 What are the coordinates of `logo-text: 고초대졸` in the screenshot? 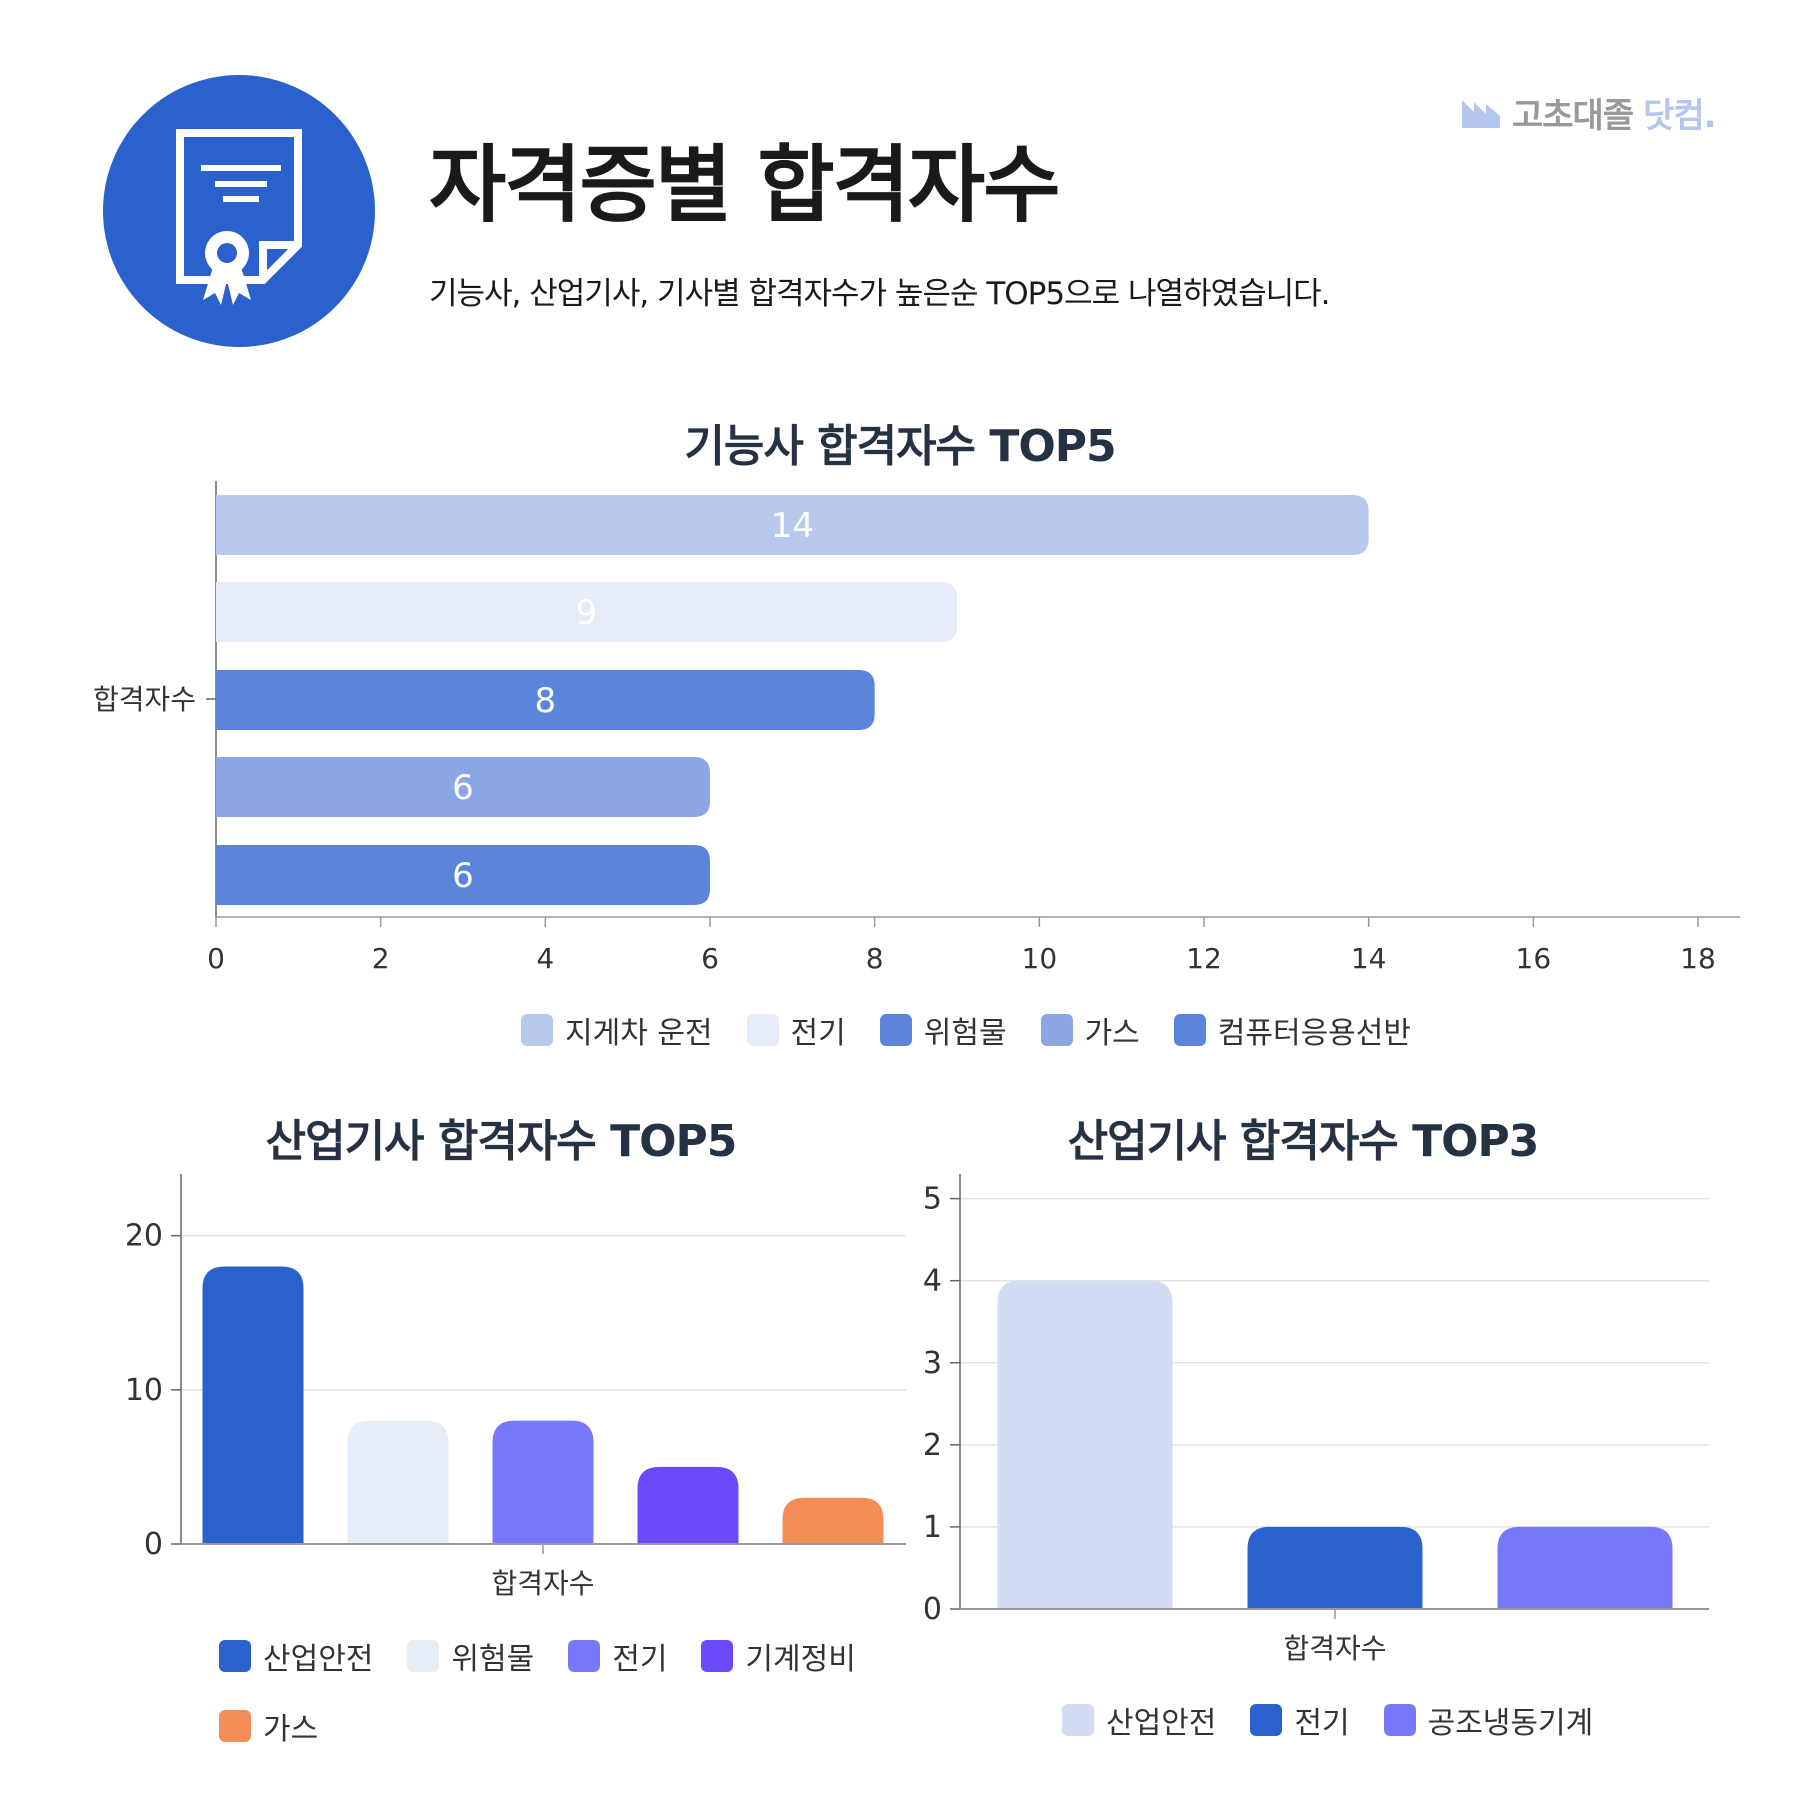 It's located at (1573, 116).